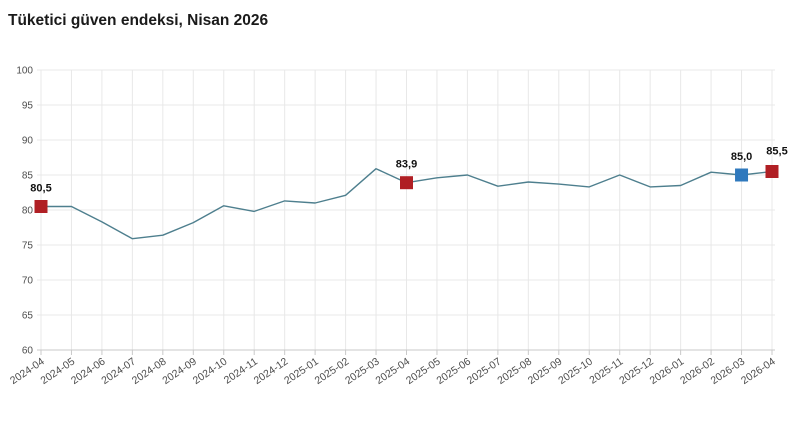  What do you see at coordinates (28, 246) in the screenshot?
I see `y-axis-tick-label: 75` at bounding box center [28, 246].